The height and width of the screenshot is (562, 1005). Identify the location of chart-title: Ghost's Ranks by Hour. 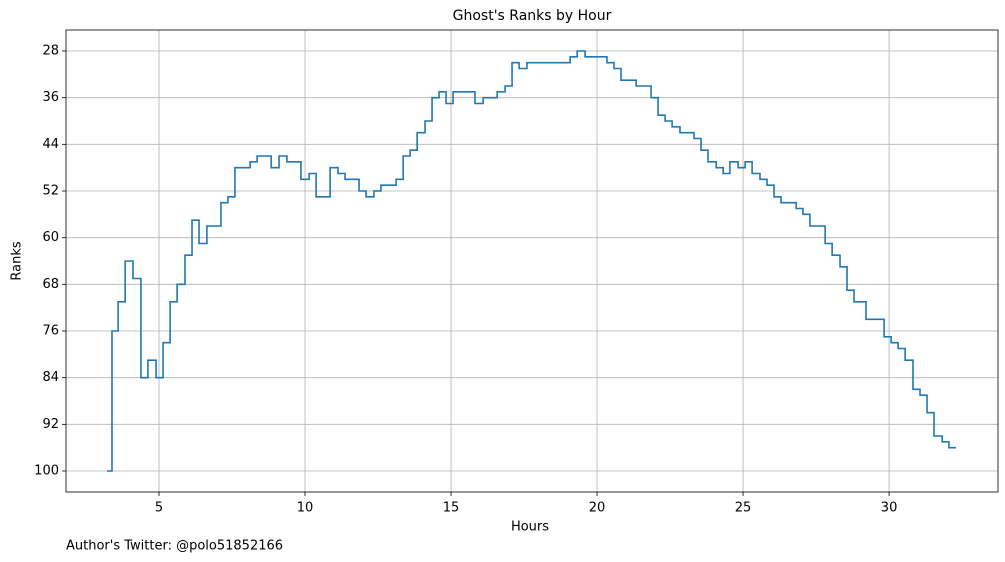
(532, 16).